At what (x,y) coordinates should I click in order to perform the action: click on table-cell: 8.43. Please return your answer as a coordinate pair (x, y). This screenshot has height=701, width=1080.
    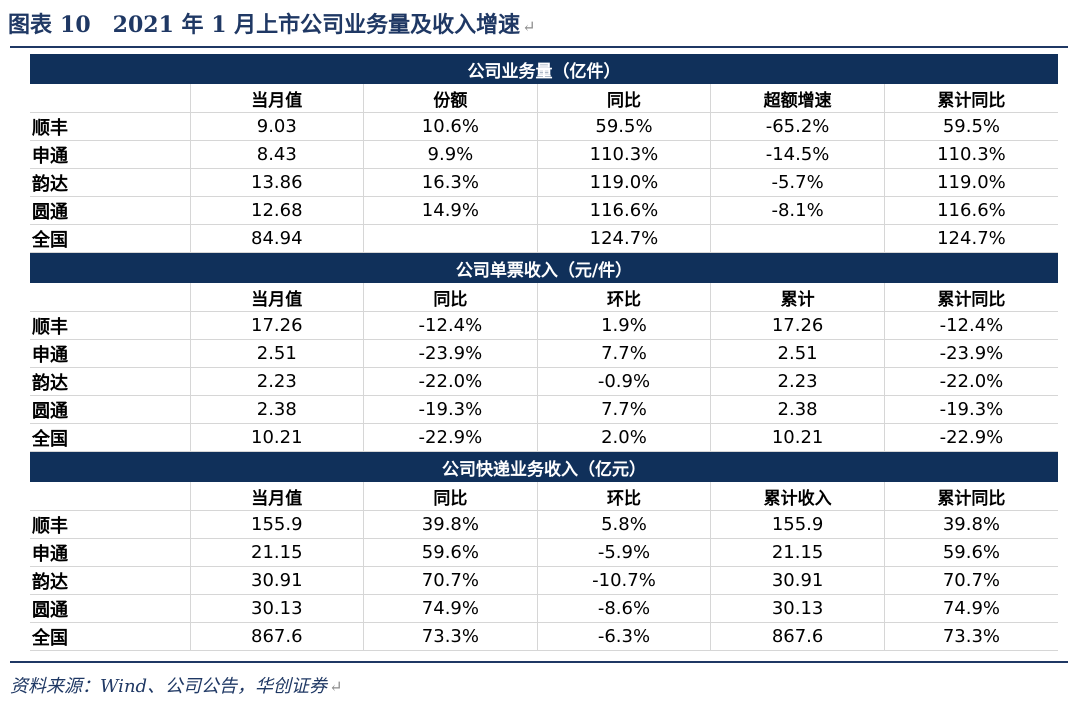
    Looking at the image, I should click on (277, 154).